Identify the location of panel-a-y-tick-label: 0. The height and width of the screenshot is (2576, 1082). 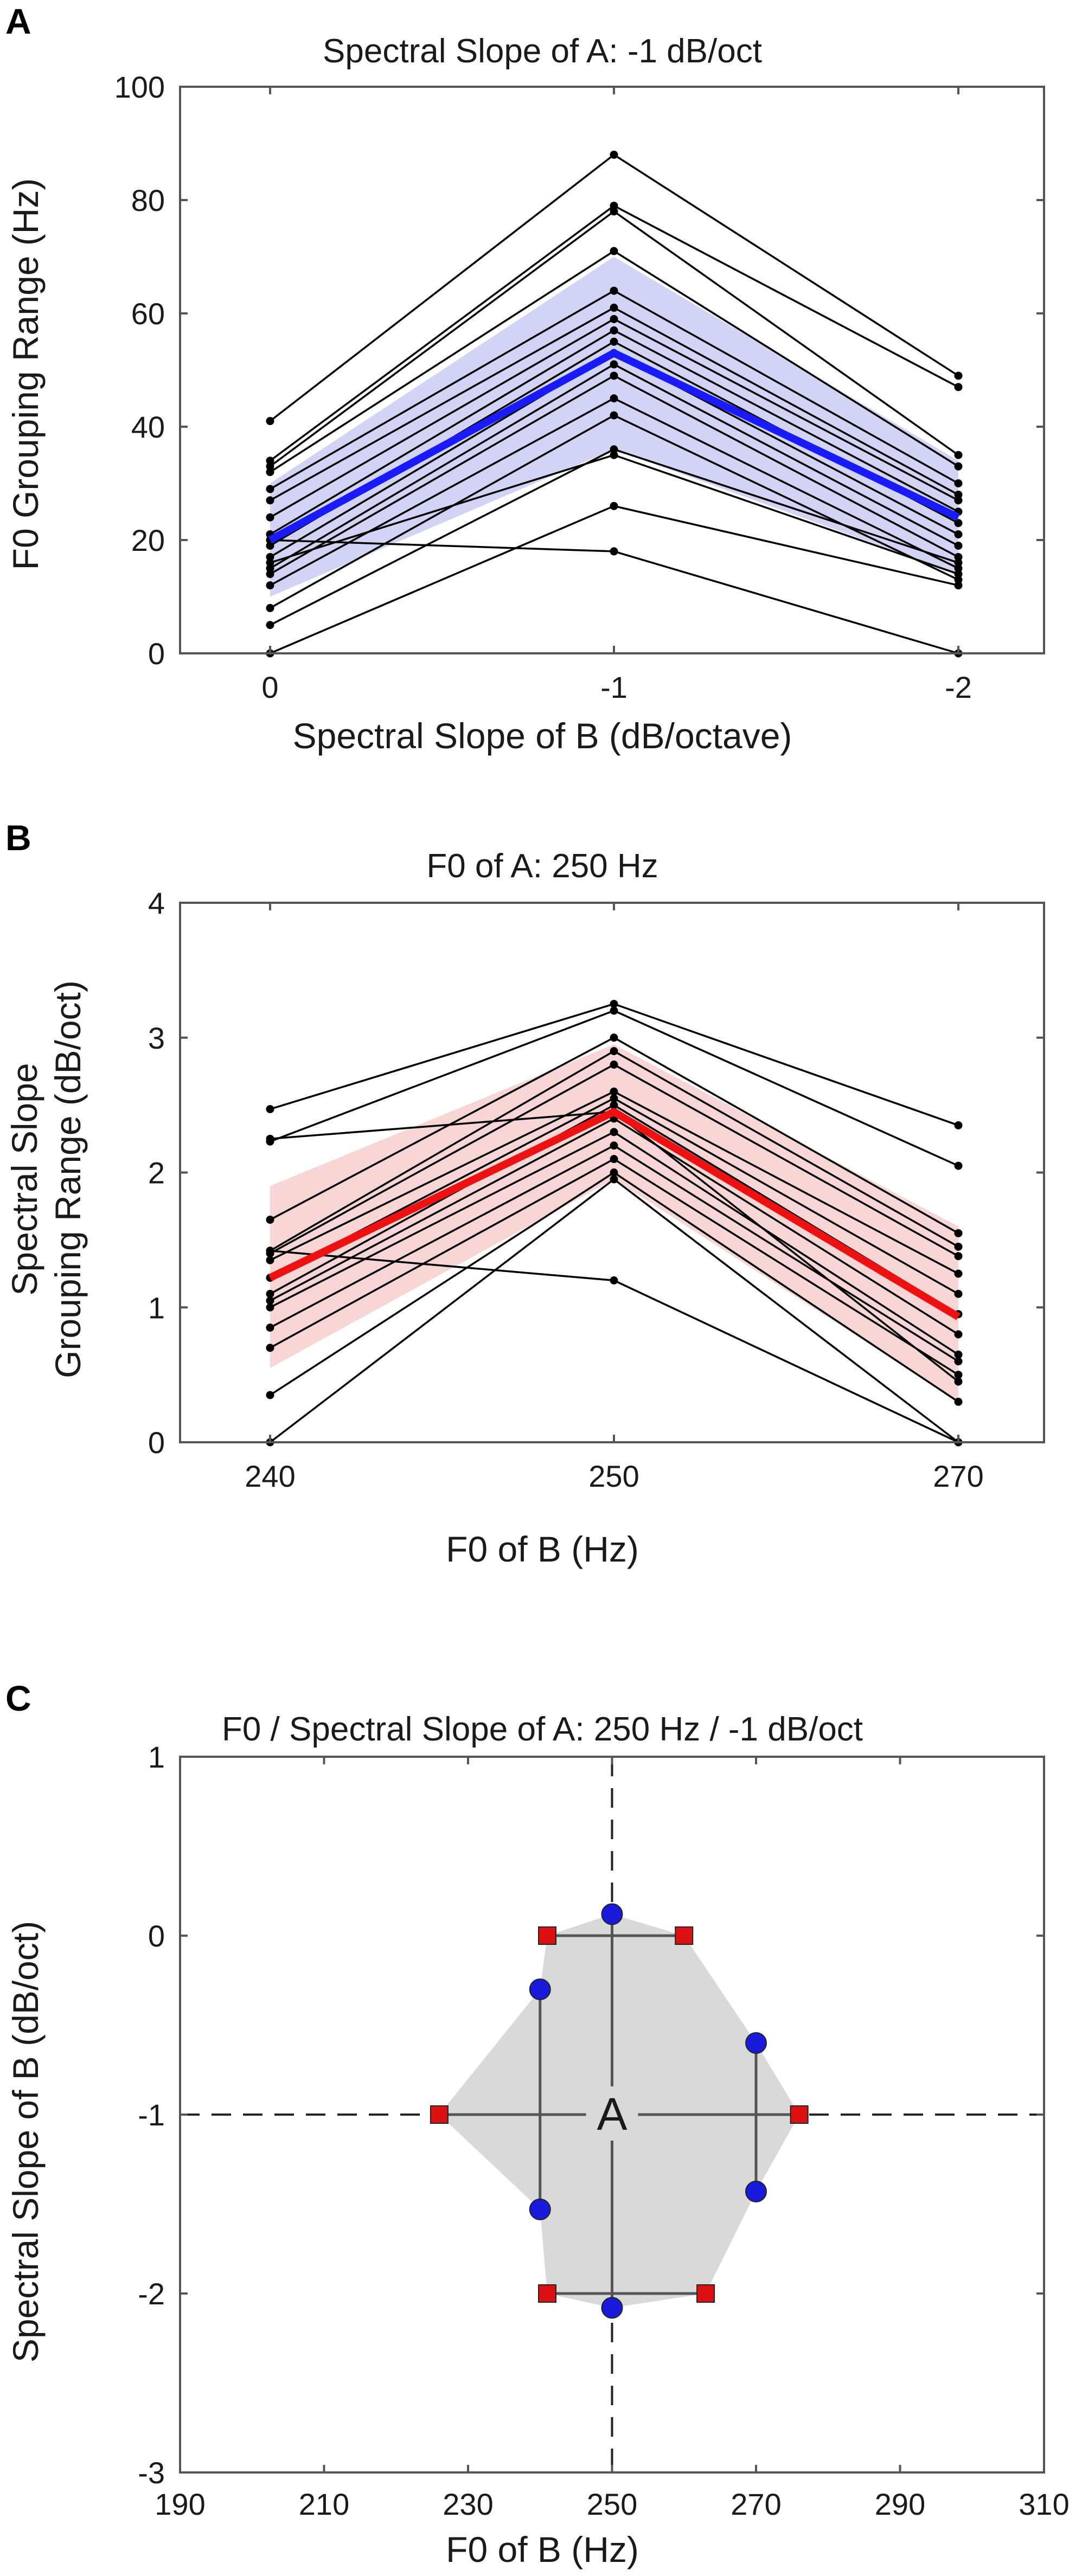
(156, 654).